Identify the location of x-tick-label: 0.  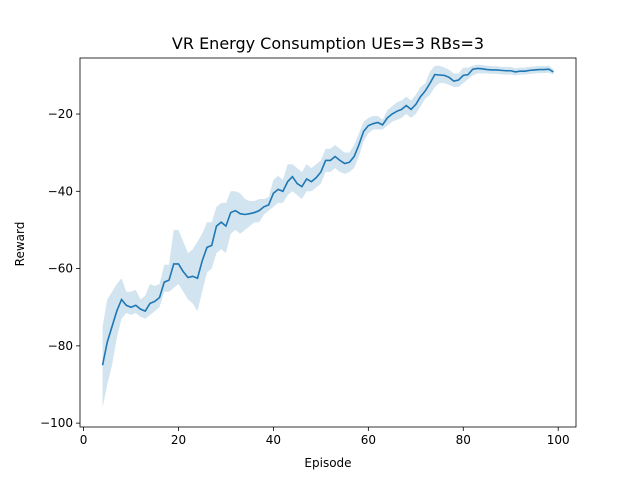
(84, 440).